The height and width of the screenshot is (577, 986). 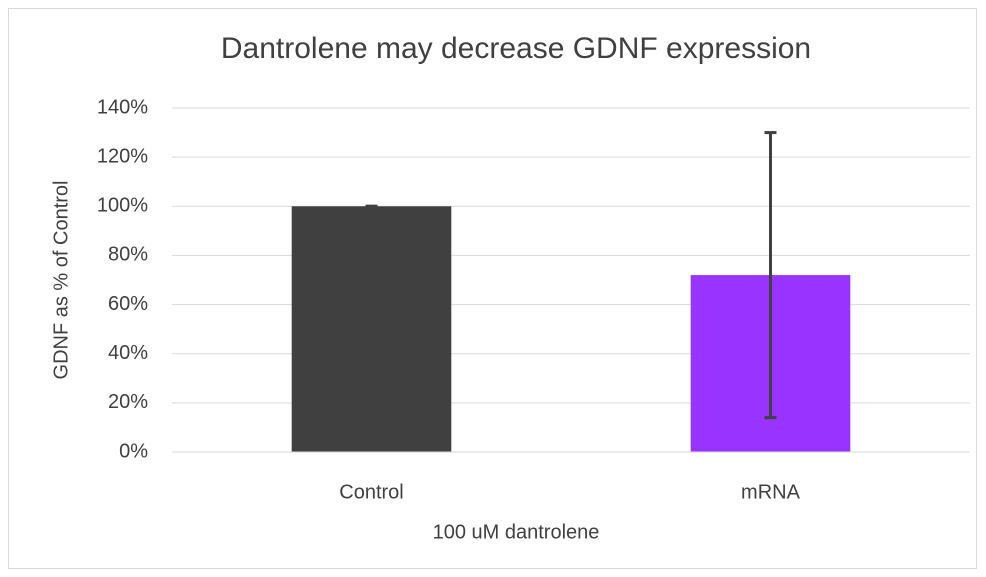 I want to click on x-tick-label: Control, so click(x=371, y=492).